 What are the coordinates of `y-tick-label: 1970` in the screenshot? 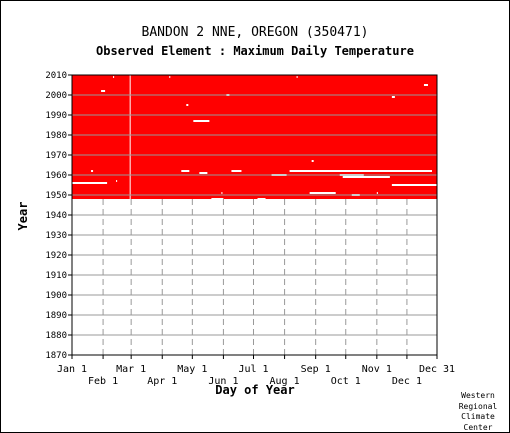 It's located at (56, 156).